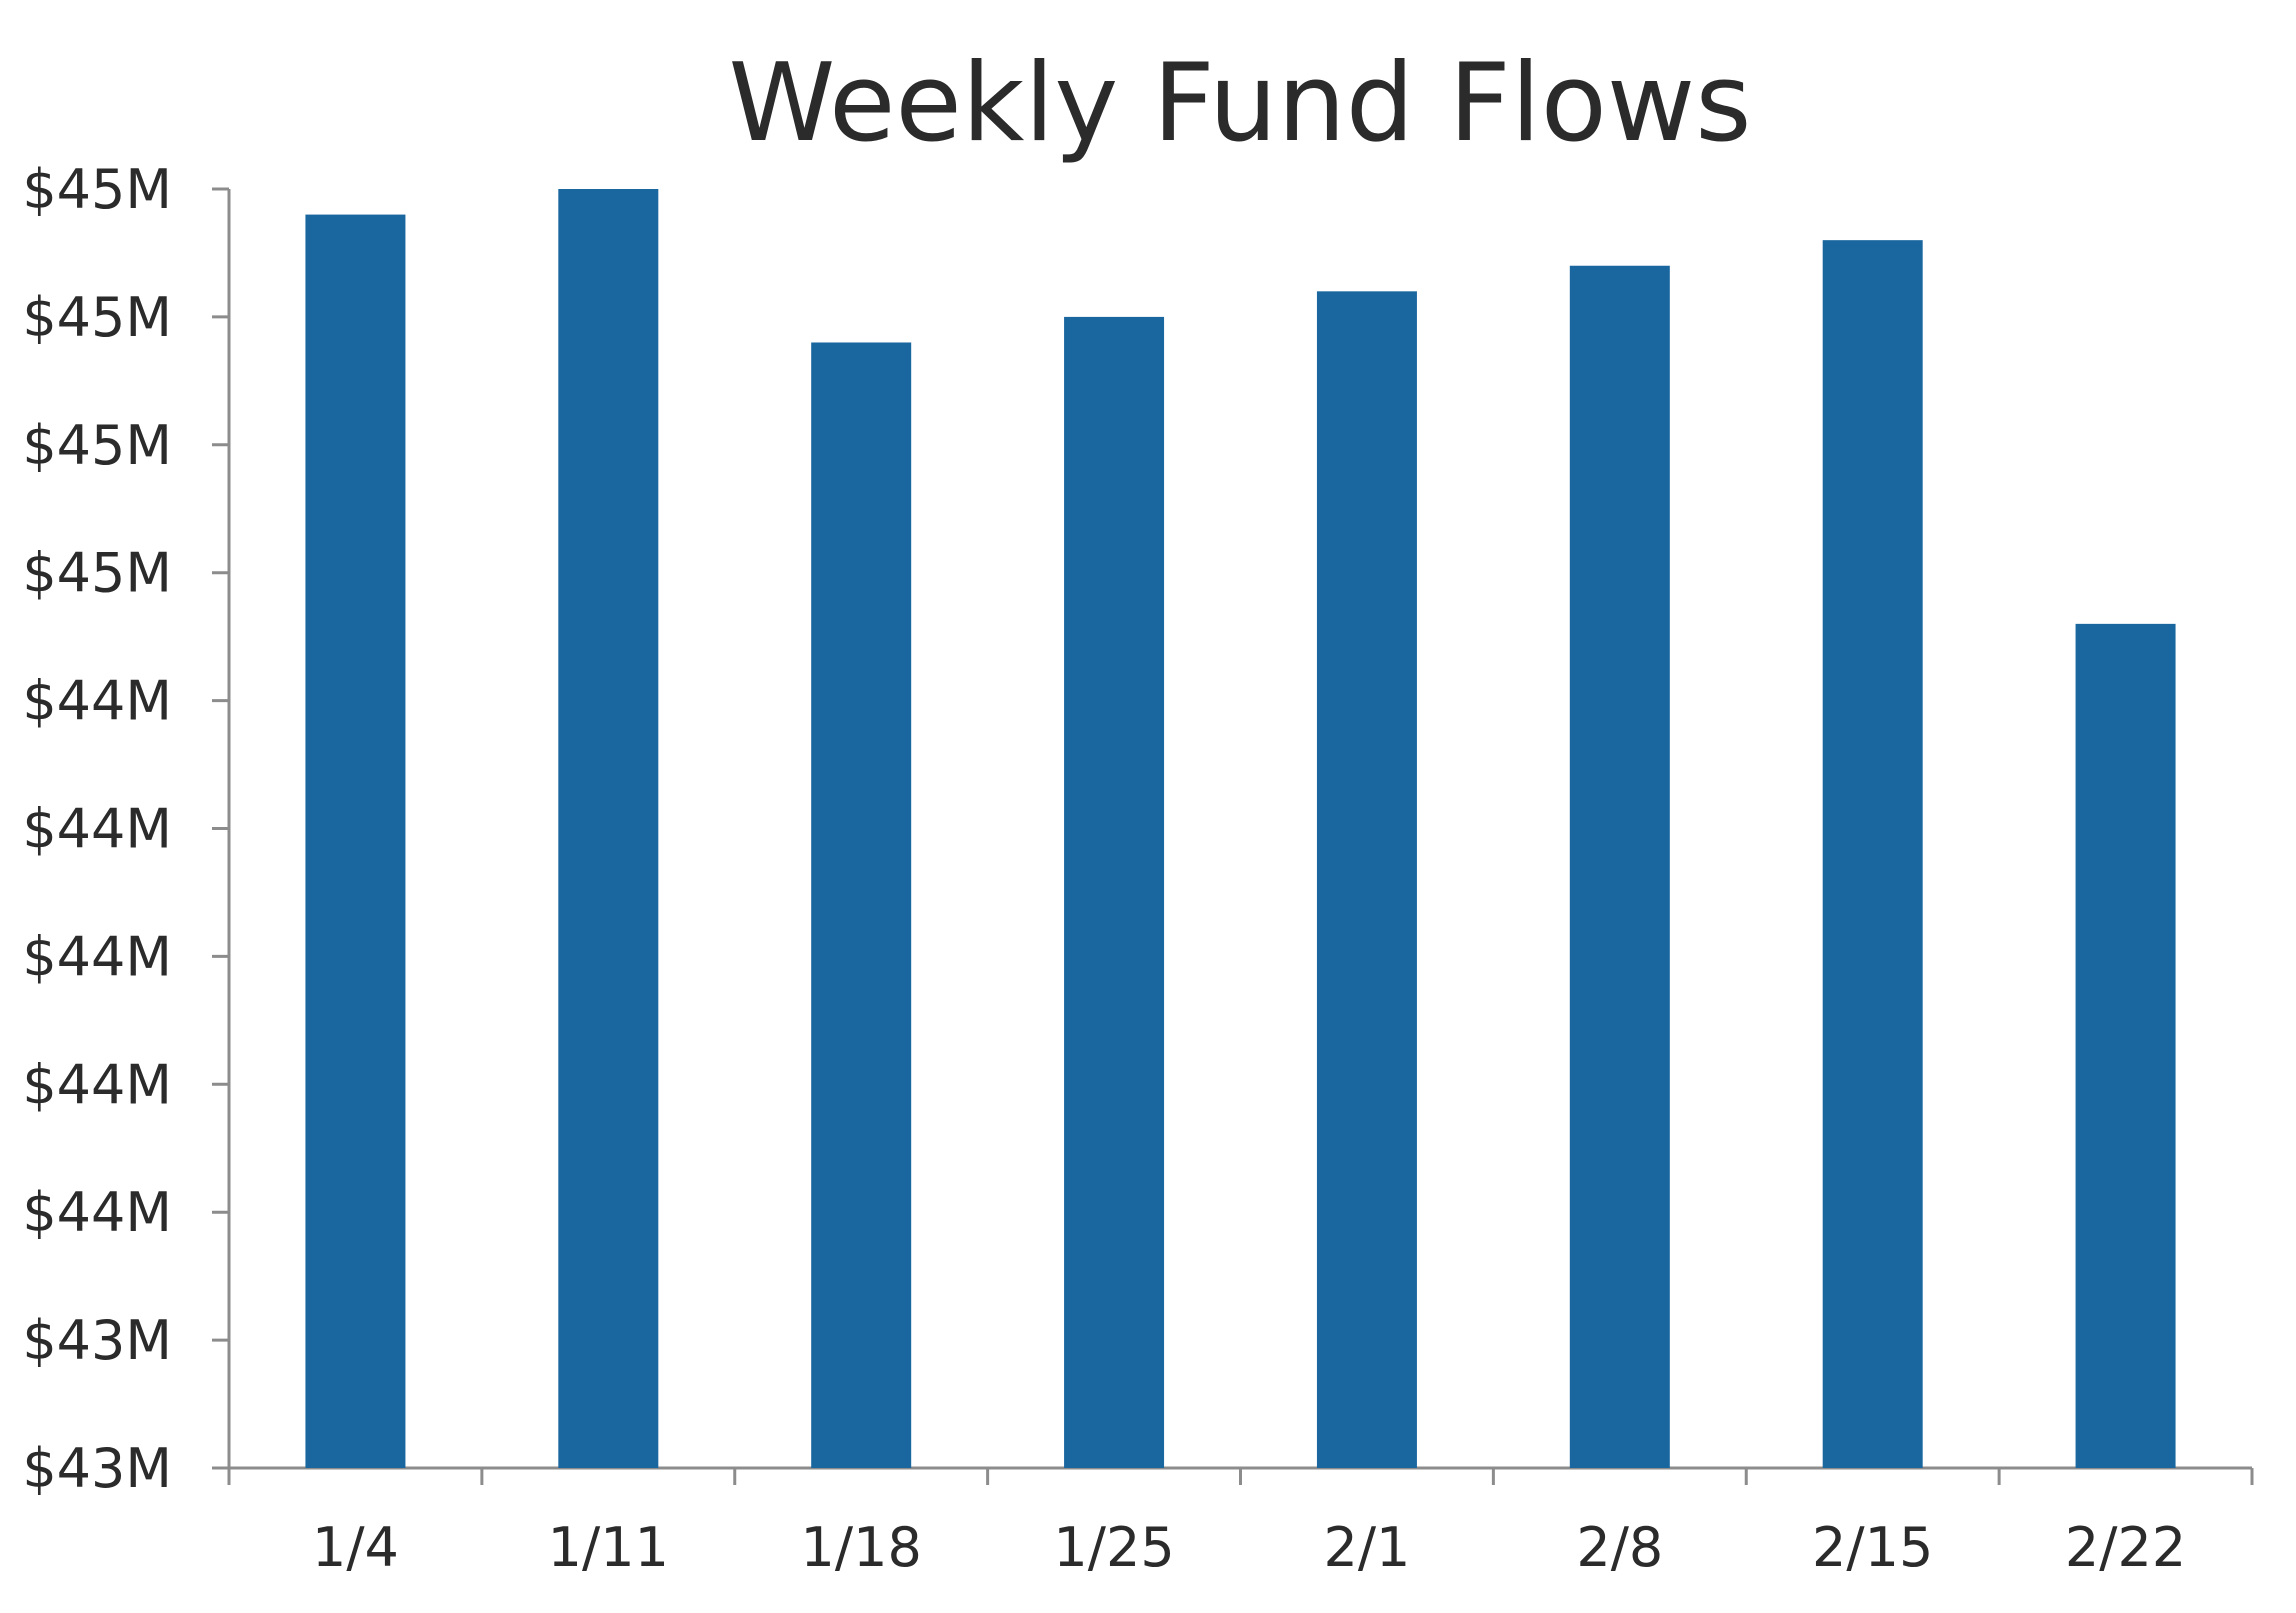 This screenshot has height=1613, width=2296. Describe the element at coordinates (1240, 103) in the screenshot. I see `chart-title: Weekly Fund Flows` at that location.